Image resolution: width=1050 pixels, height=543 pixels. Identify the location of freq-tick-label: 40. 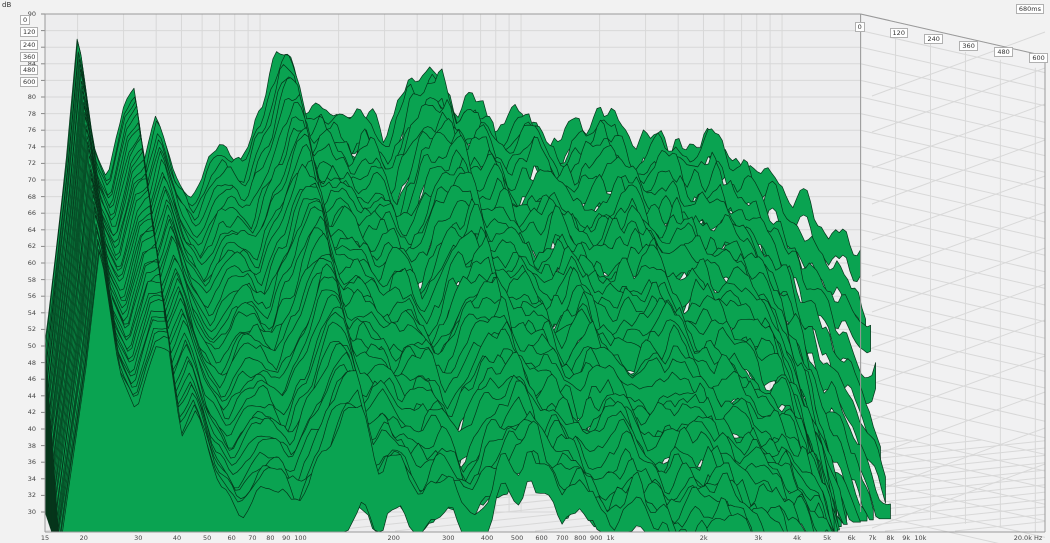
(177, 538).